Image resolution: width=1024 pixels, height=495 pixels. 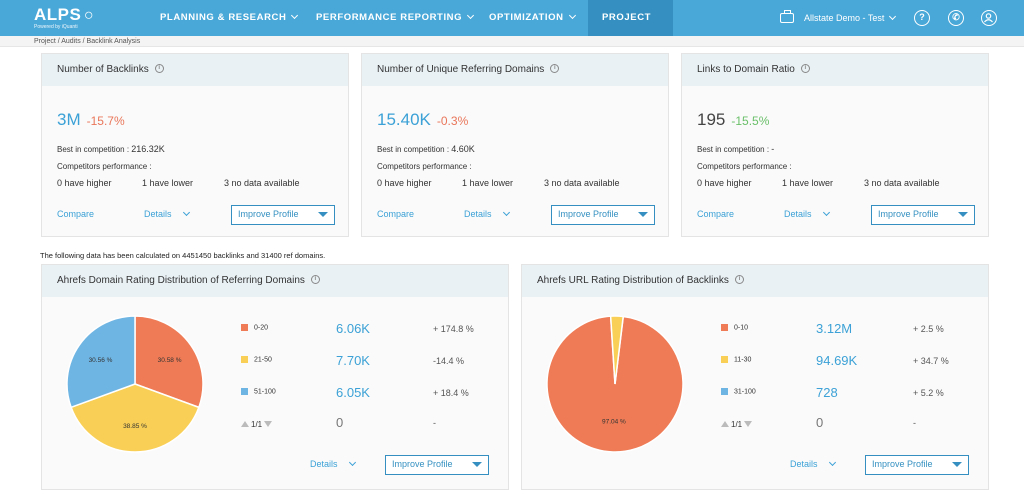 I want to click on metric-change: -0.3%, so click(x=452, y=121).